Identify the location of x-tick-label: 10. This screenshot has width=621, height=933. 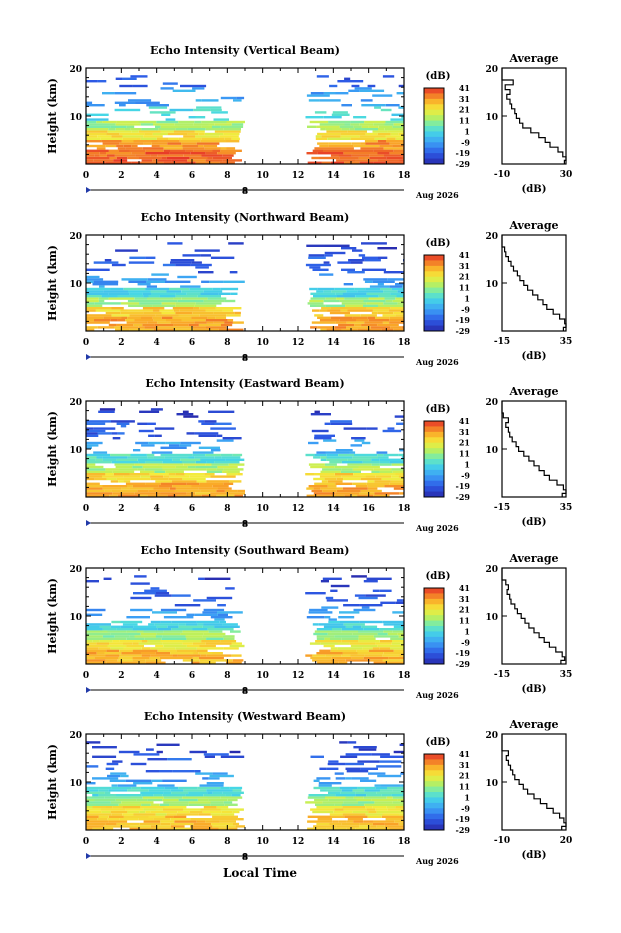
(262, 676).